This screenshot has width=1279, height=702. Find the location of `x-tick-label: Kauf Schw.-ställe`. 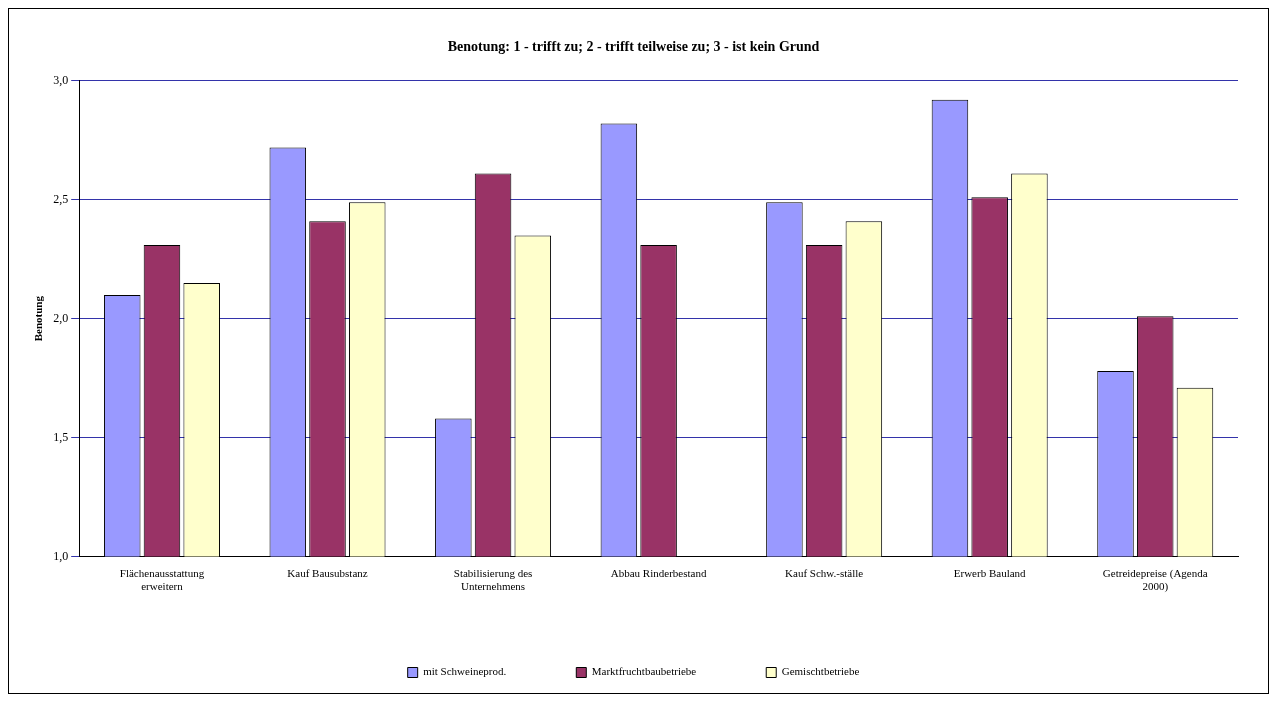

x-tick-label: Kauf Schw.-ställe is located at coordinates (824, 573).